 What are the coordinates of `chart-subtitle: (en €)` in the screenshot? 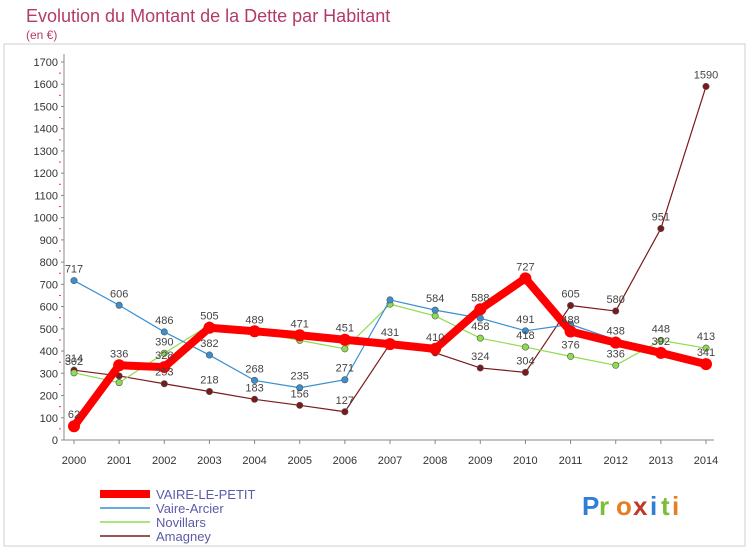 It's located at (41, 35).